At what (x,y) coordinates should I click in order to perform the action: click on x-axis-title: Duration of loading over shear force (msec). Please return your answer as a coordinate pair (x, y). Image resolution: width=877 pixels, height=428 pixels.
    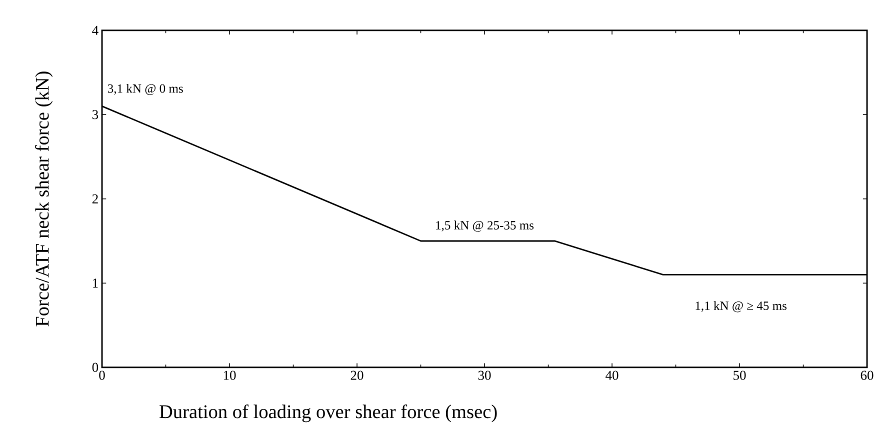
    Looking at the image, I should click on (328, 413).